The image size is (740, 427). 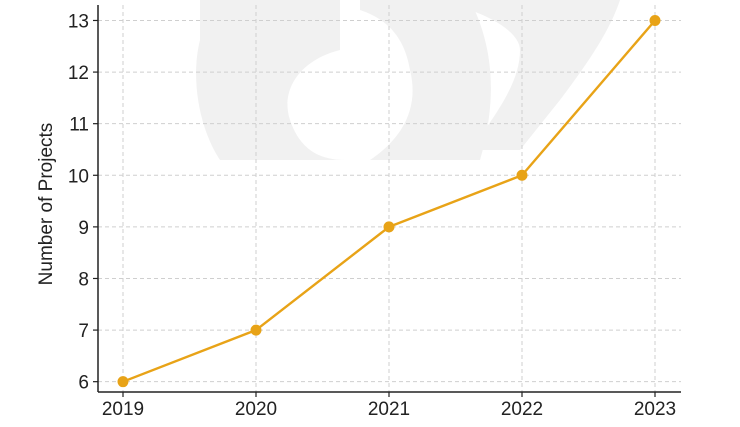 I want to click on y-tick-label-7: 7, so click(x=83, y=331).